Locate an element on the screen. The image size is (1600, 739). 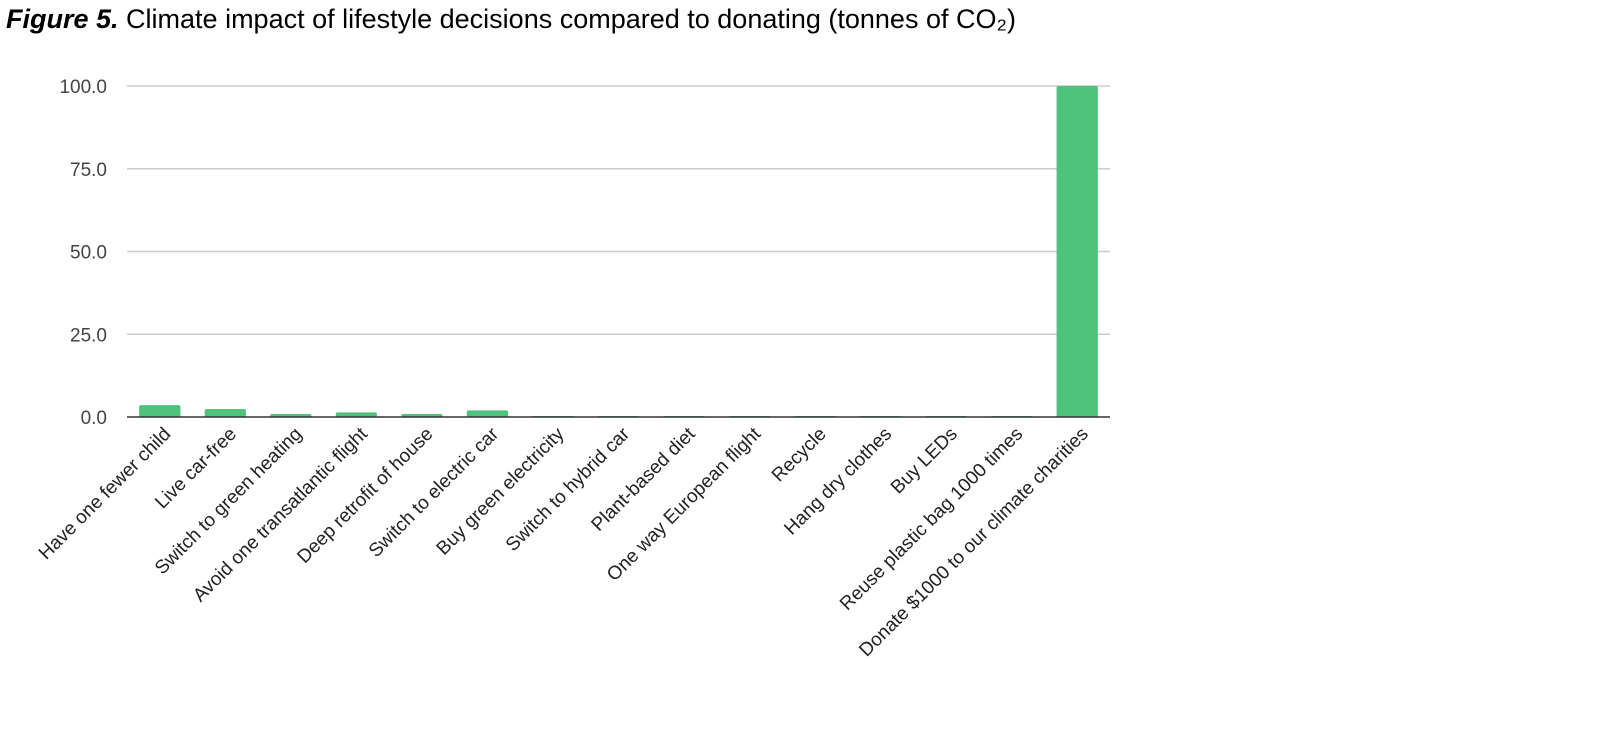
x-tick-label: Recycle is located at coordinates (799, 455).